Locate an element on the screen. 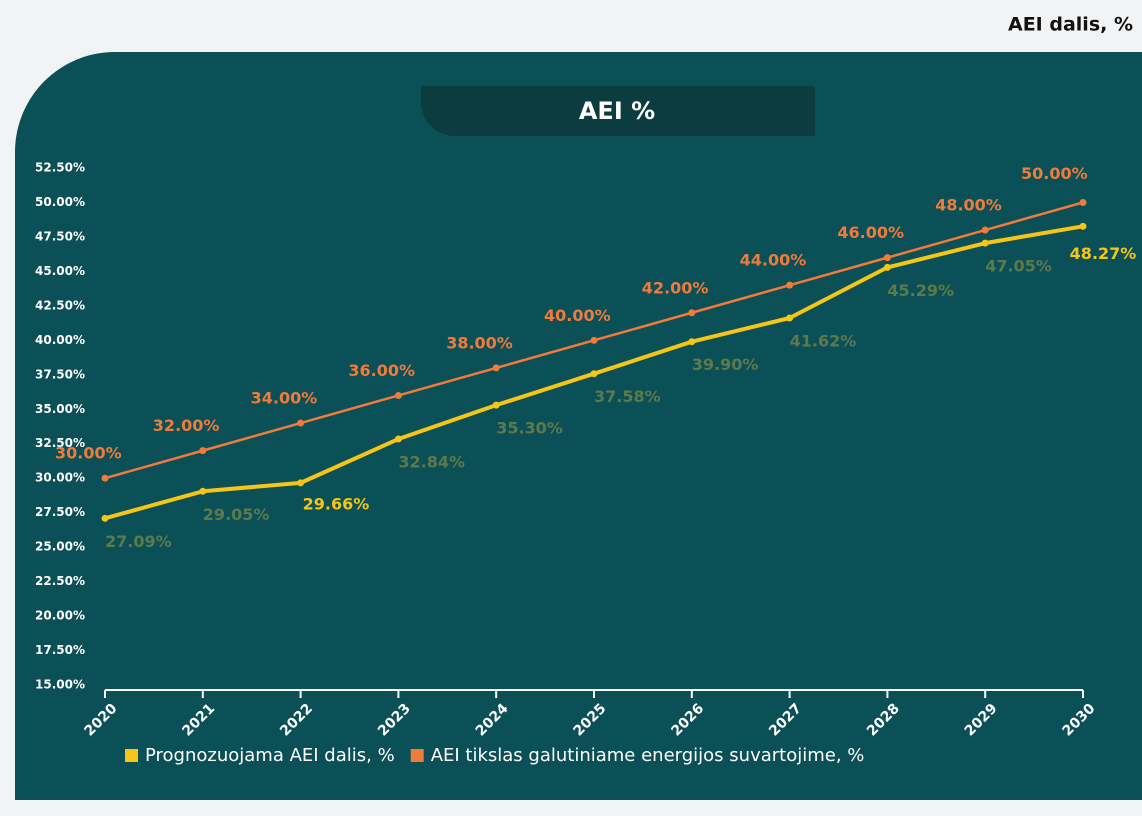 Image resolution: width=1142 pixels, height=816 pixels. data-label: 47.05% is located at coordinates (1018, 266).